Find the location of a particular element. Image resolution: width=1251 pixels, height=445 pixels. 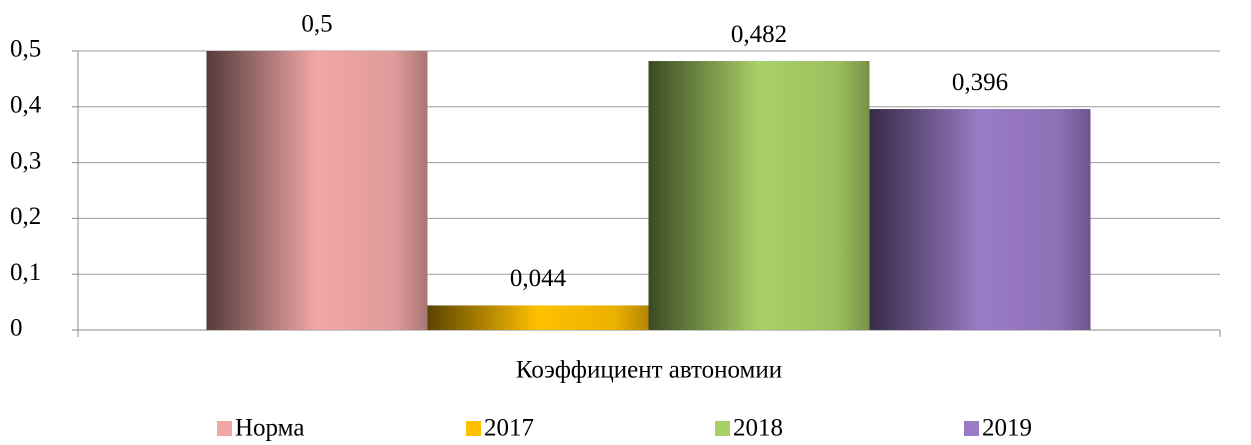

x-tick-label: Коэффициент автономии is located at coordinates (649, 370).